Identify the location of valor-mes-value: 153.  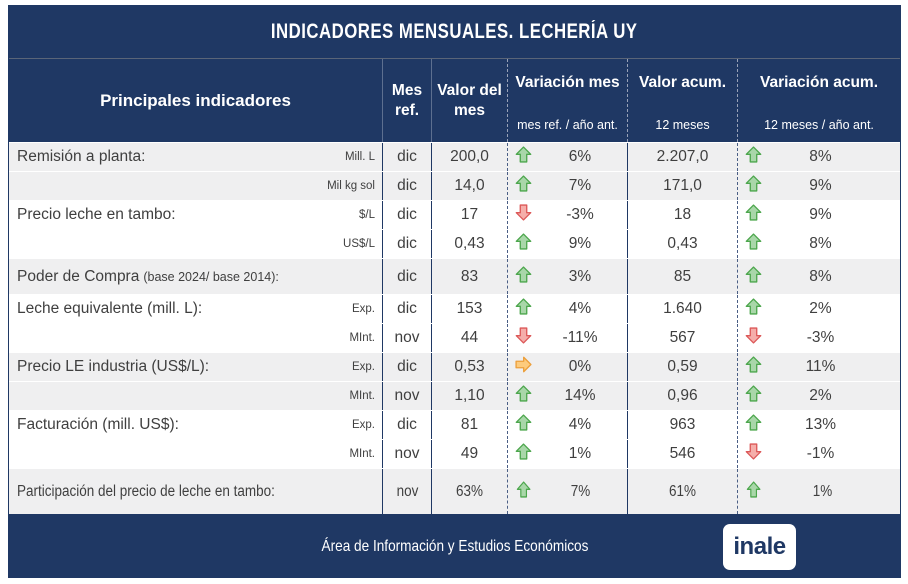
(469, 308).